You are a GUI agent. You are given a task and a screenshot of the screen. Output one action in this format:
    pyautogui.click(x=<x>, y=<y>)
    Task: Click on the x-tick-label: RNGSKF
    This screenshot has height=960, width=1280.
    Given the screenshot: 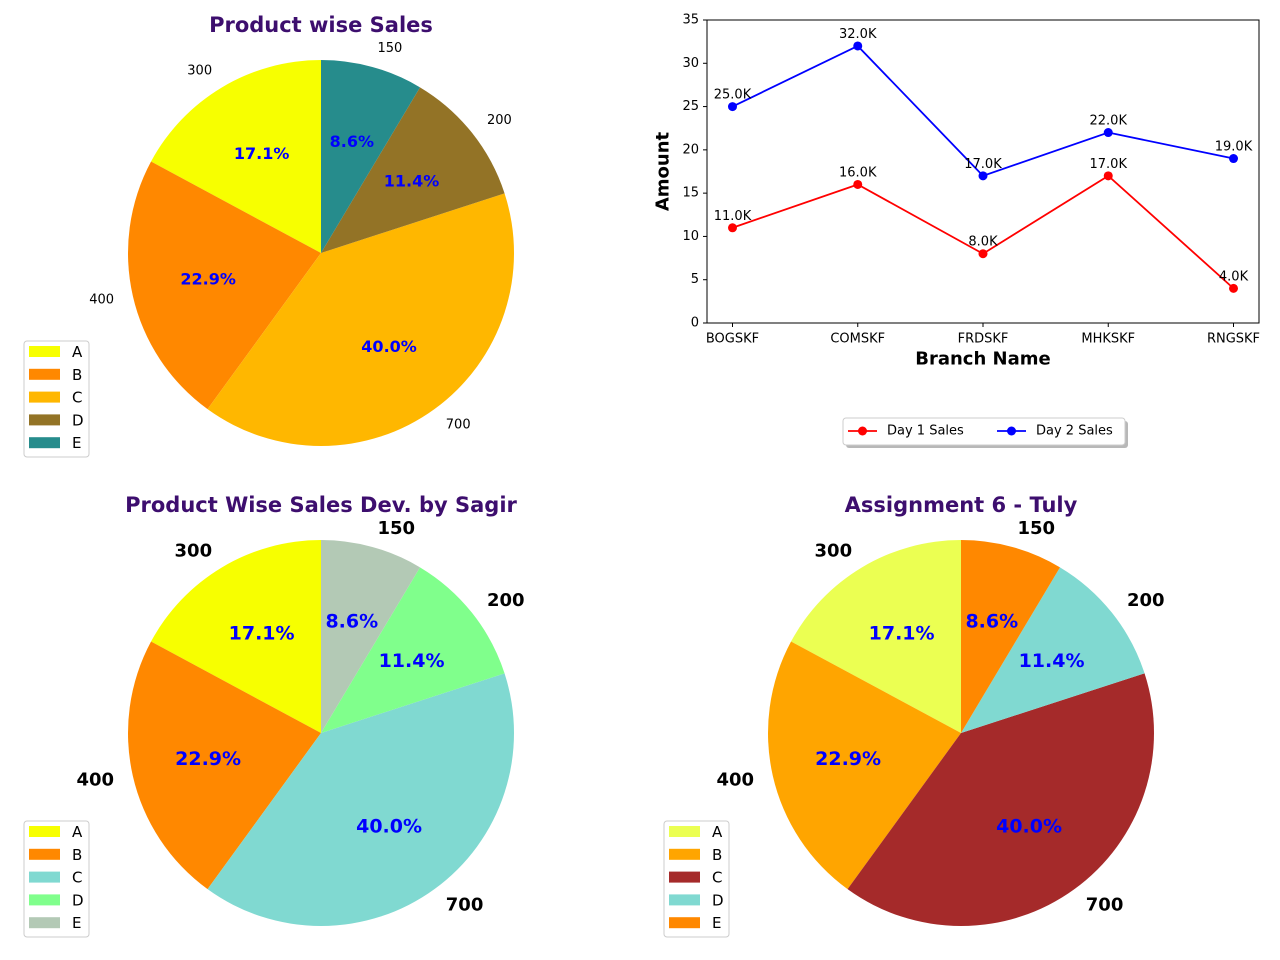 What is the action you would take?
    pyautogui.click(x=1233, y=339)
    